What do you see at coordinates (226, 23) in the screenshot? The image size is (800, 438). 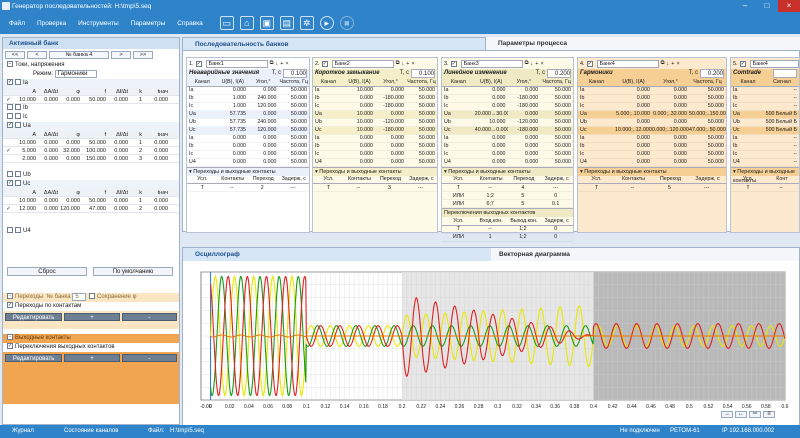 I see `new-file-icon: ▭` at bounding box center [226, 23].